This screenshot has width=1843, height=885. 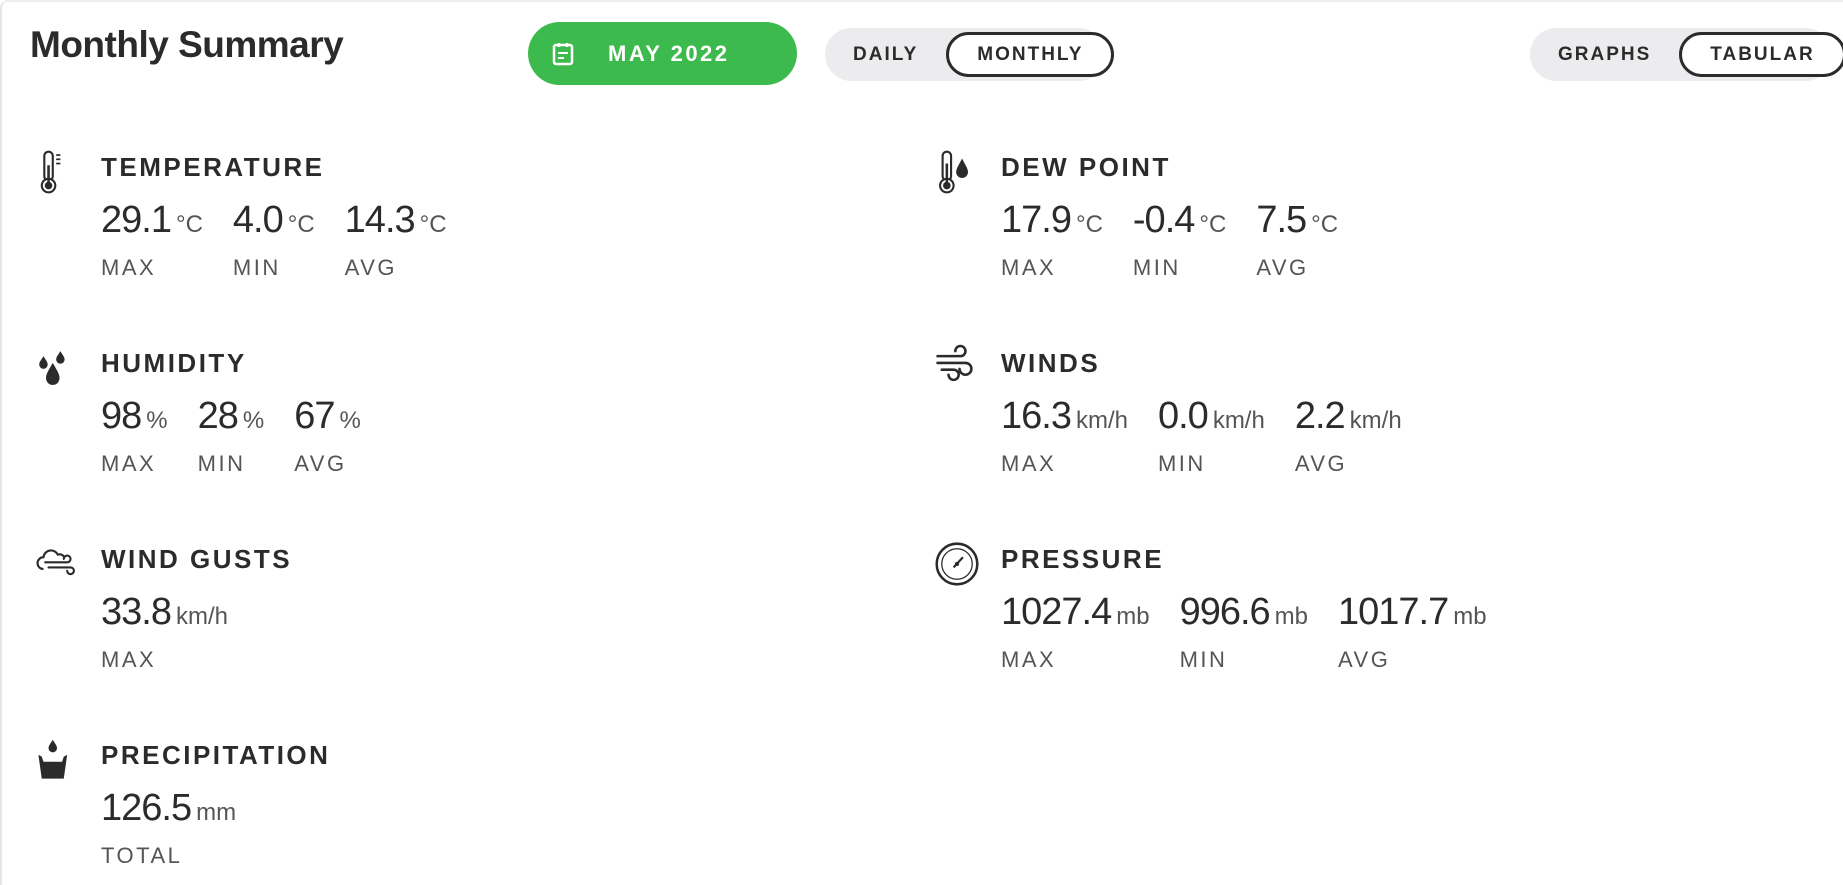 I want to click on stat-avg: 7.5 °C AVG, so click(x=1297, y=239).